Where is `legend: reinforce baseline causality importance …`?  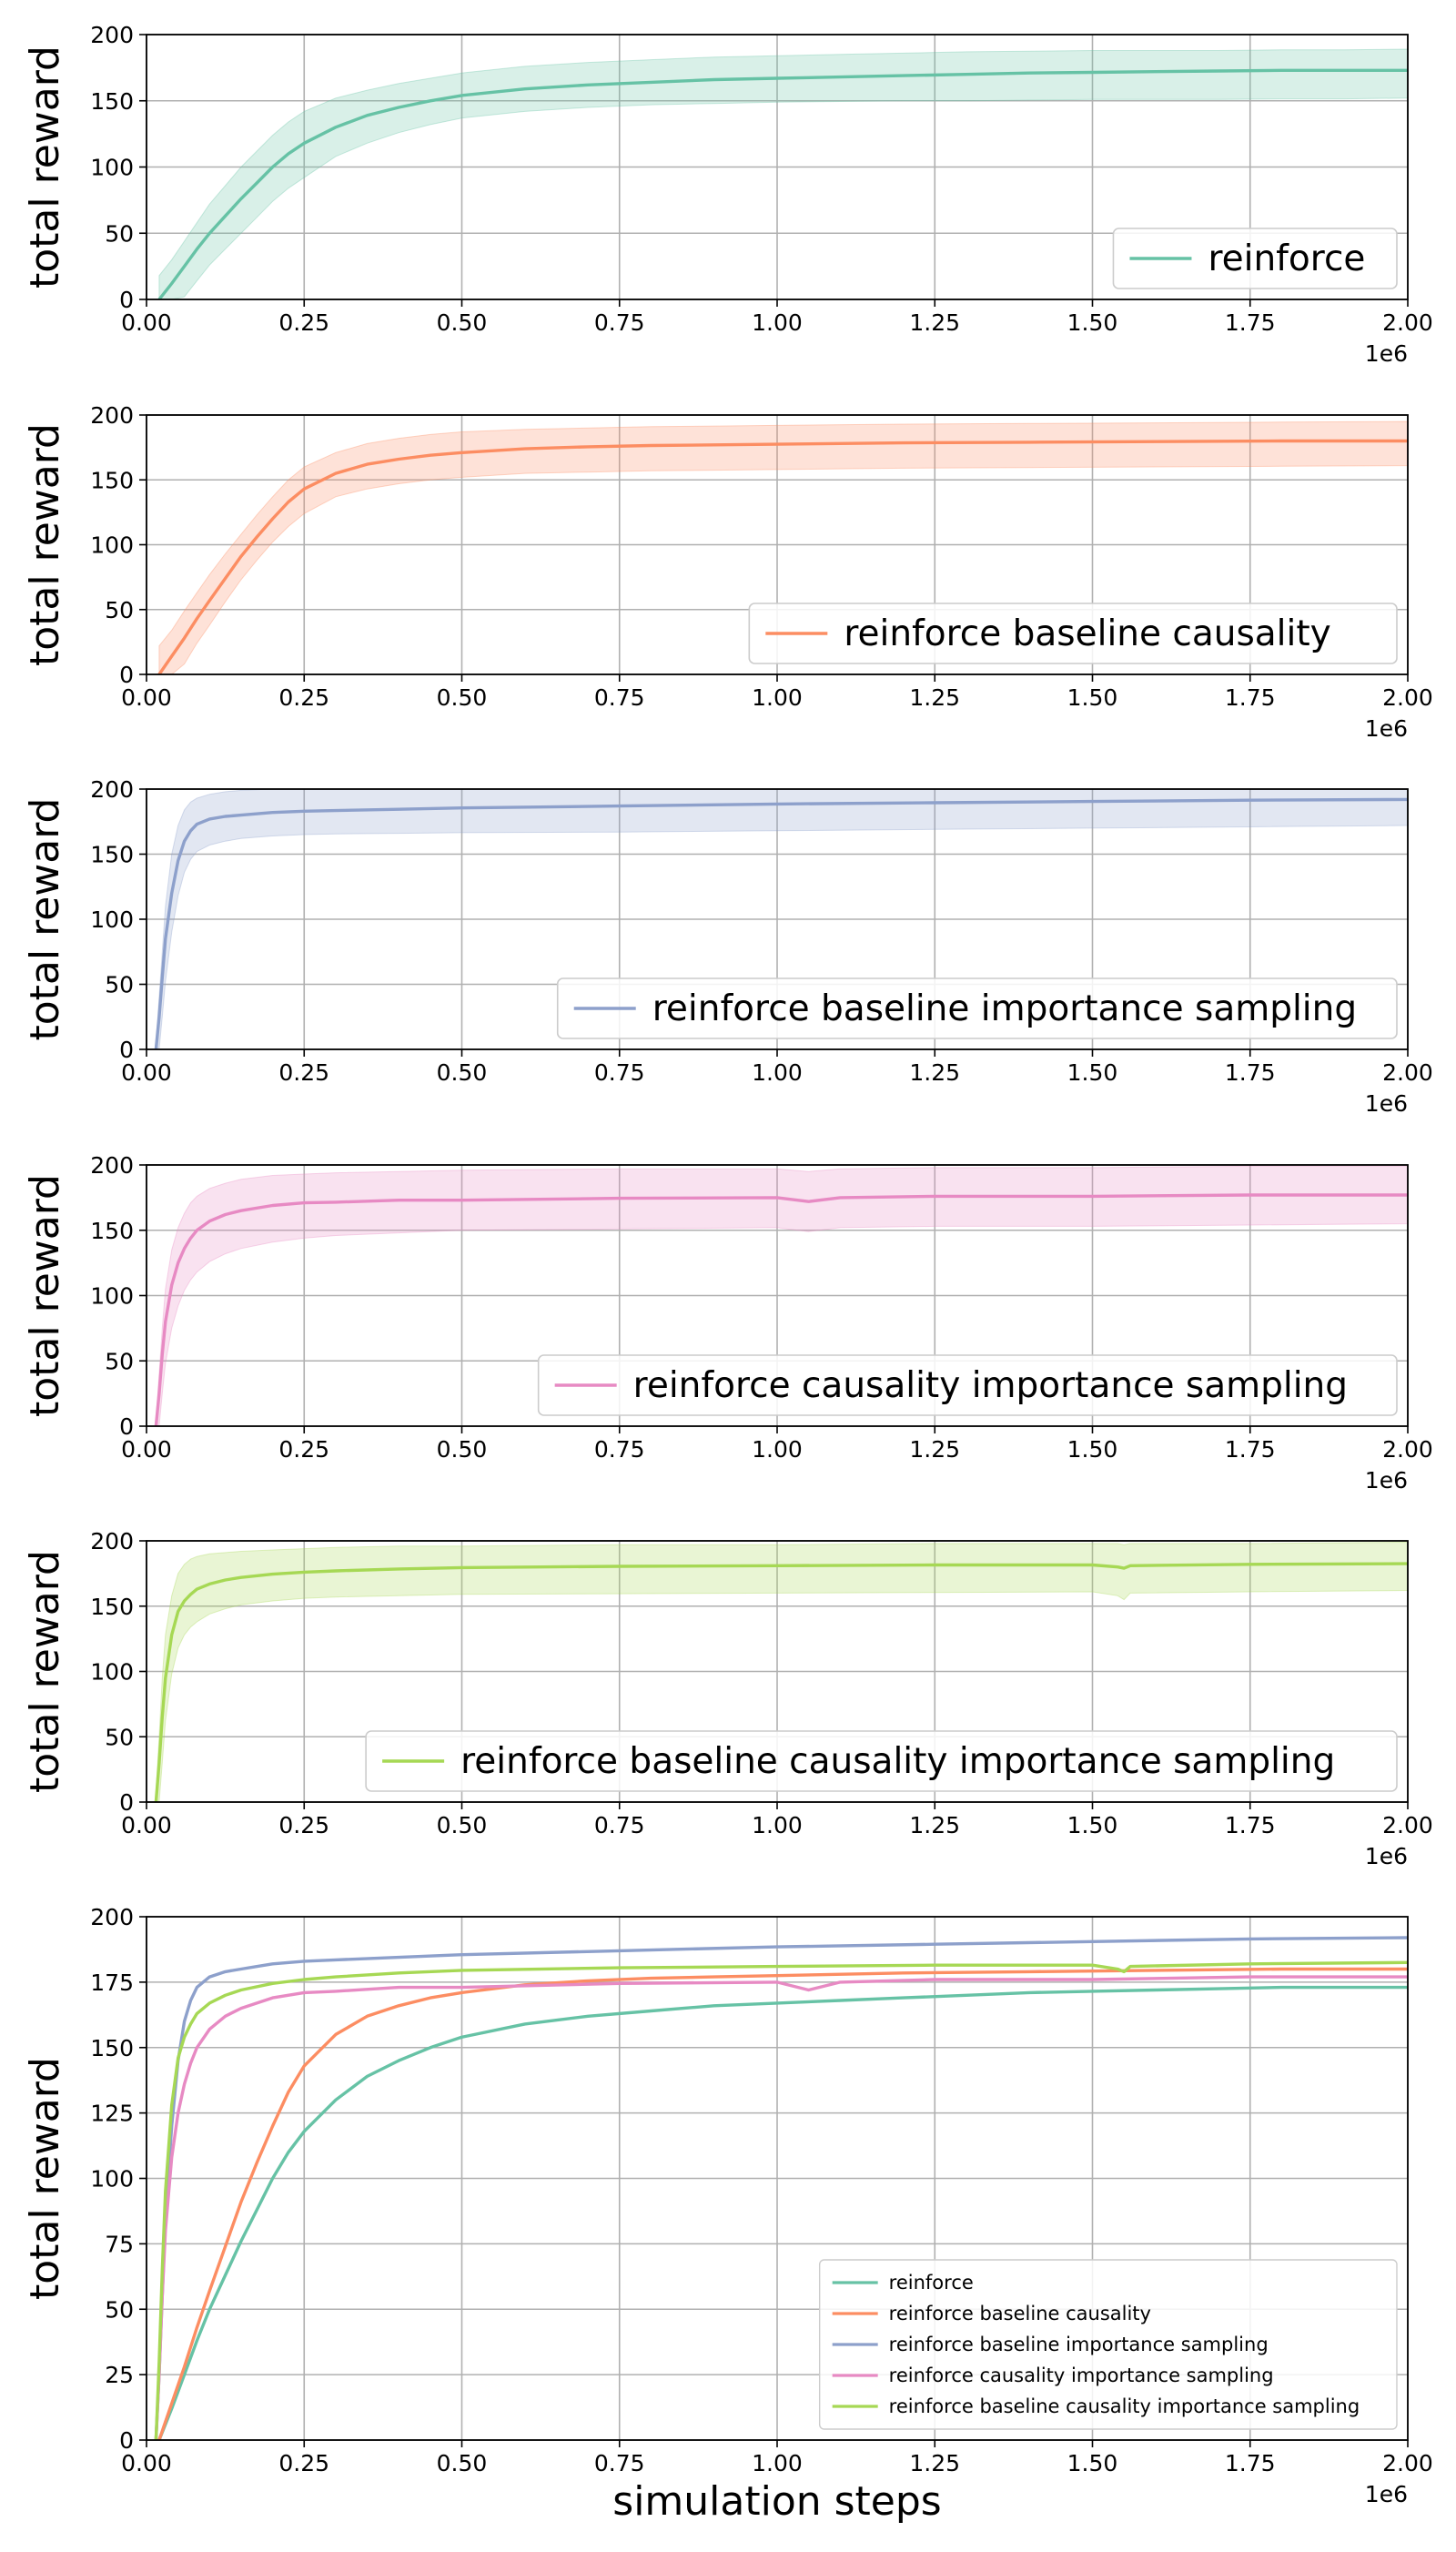 legend: reinforce baseline causality importance … is located at coordinates (882, 1761).